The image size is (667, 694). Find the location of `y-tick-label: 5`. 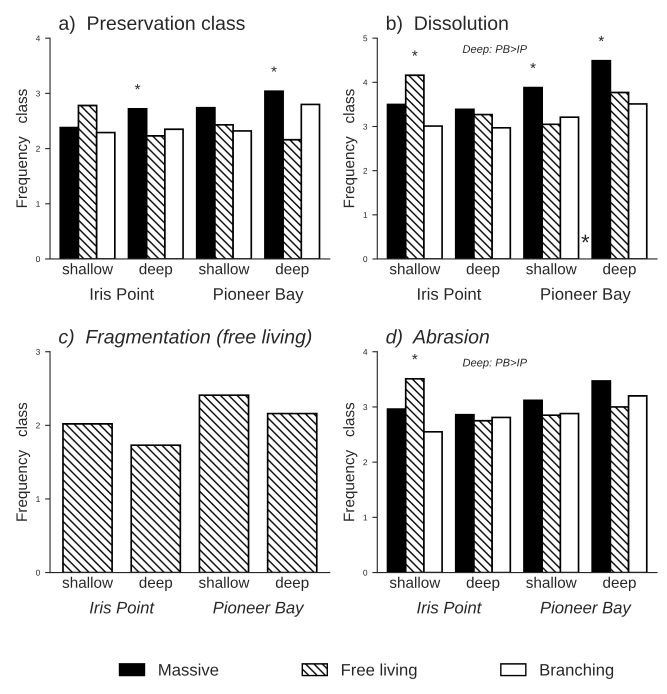

y-tick-label: 5 is located at coordinates (365, 38).